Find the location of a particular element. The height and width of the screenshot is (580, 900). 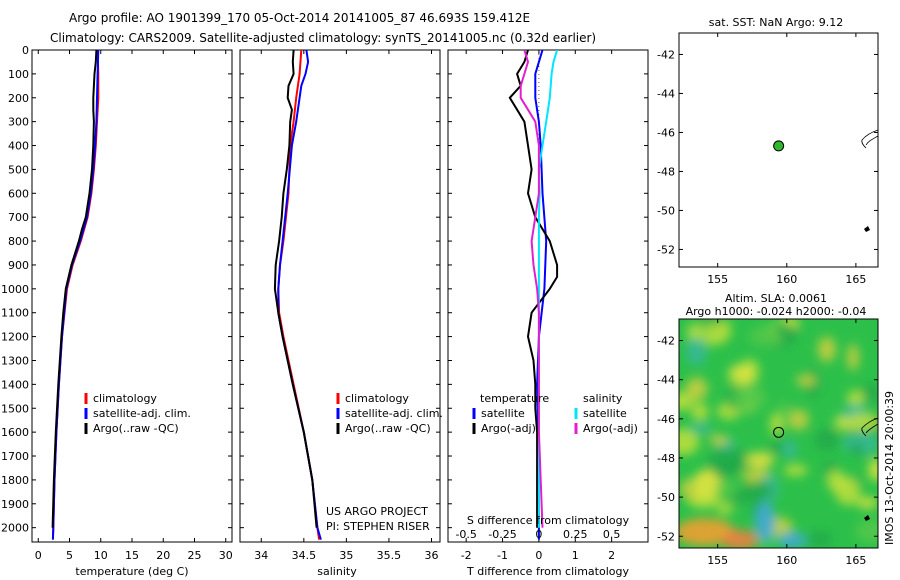

depth-tick-label: 400 is located at coordinates (18, 146).